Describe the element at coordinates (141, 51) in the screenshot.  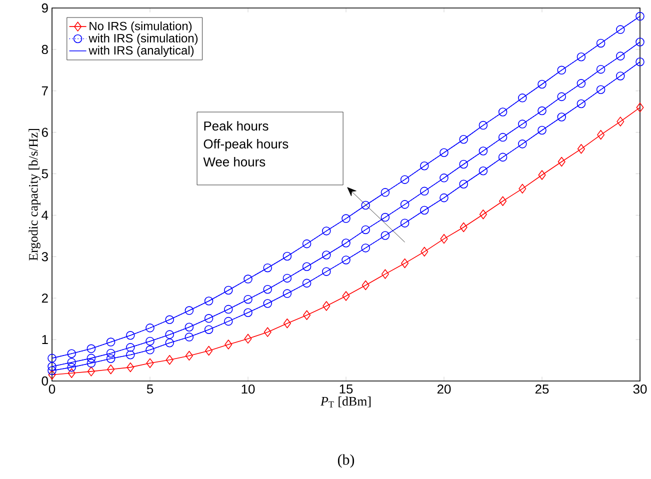
I see `legend-label: with IRS (analytical)` at that location.